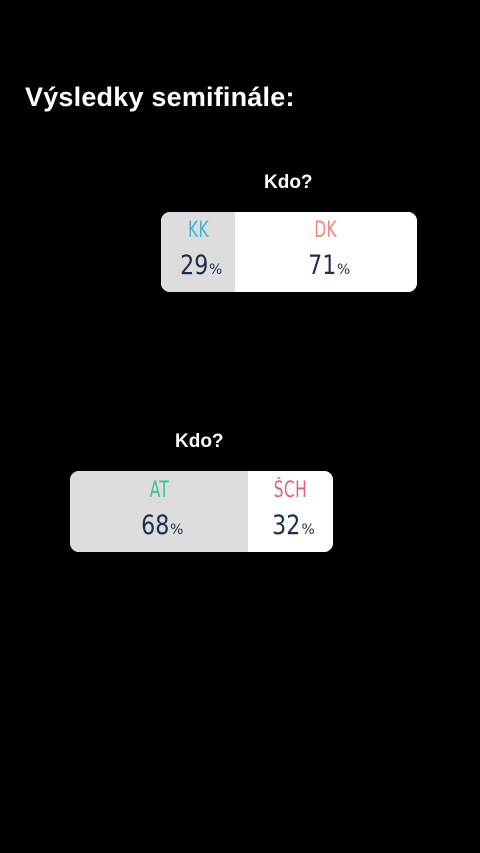  Describe the element at coordinates (159, 490) in the screenshot. I see `poll-option-label: AT` at that location.